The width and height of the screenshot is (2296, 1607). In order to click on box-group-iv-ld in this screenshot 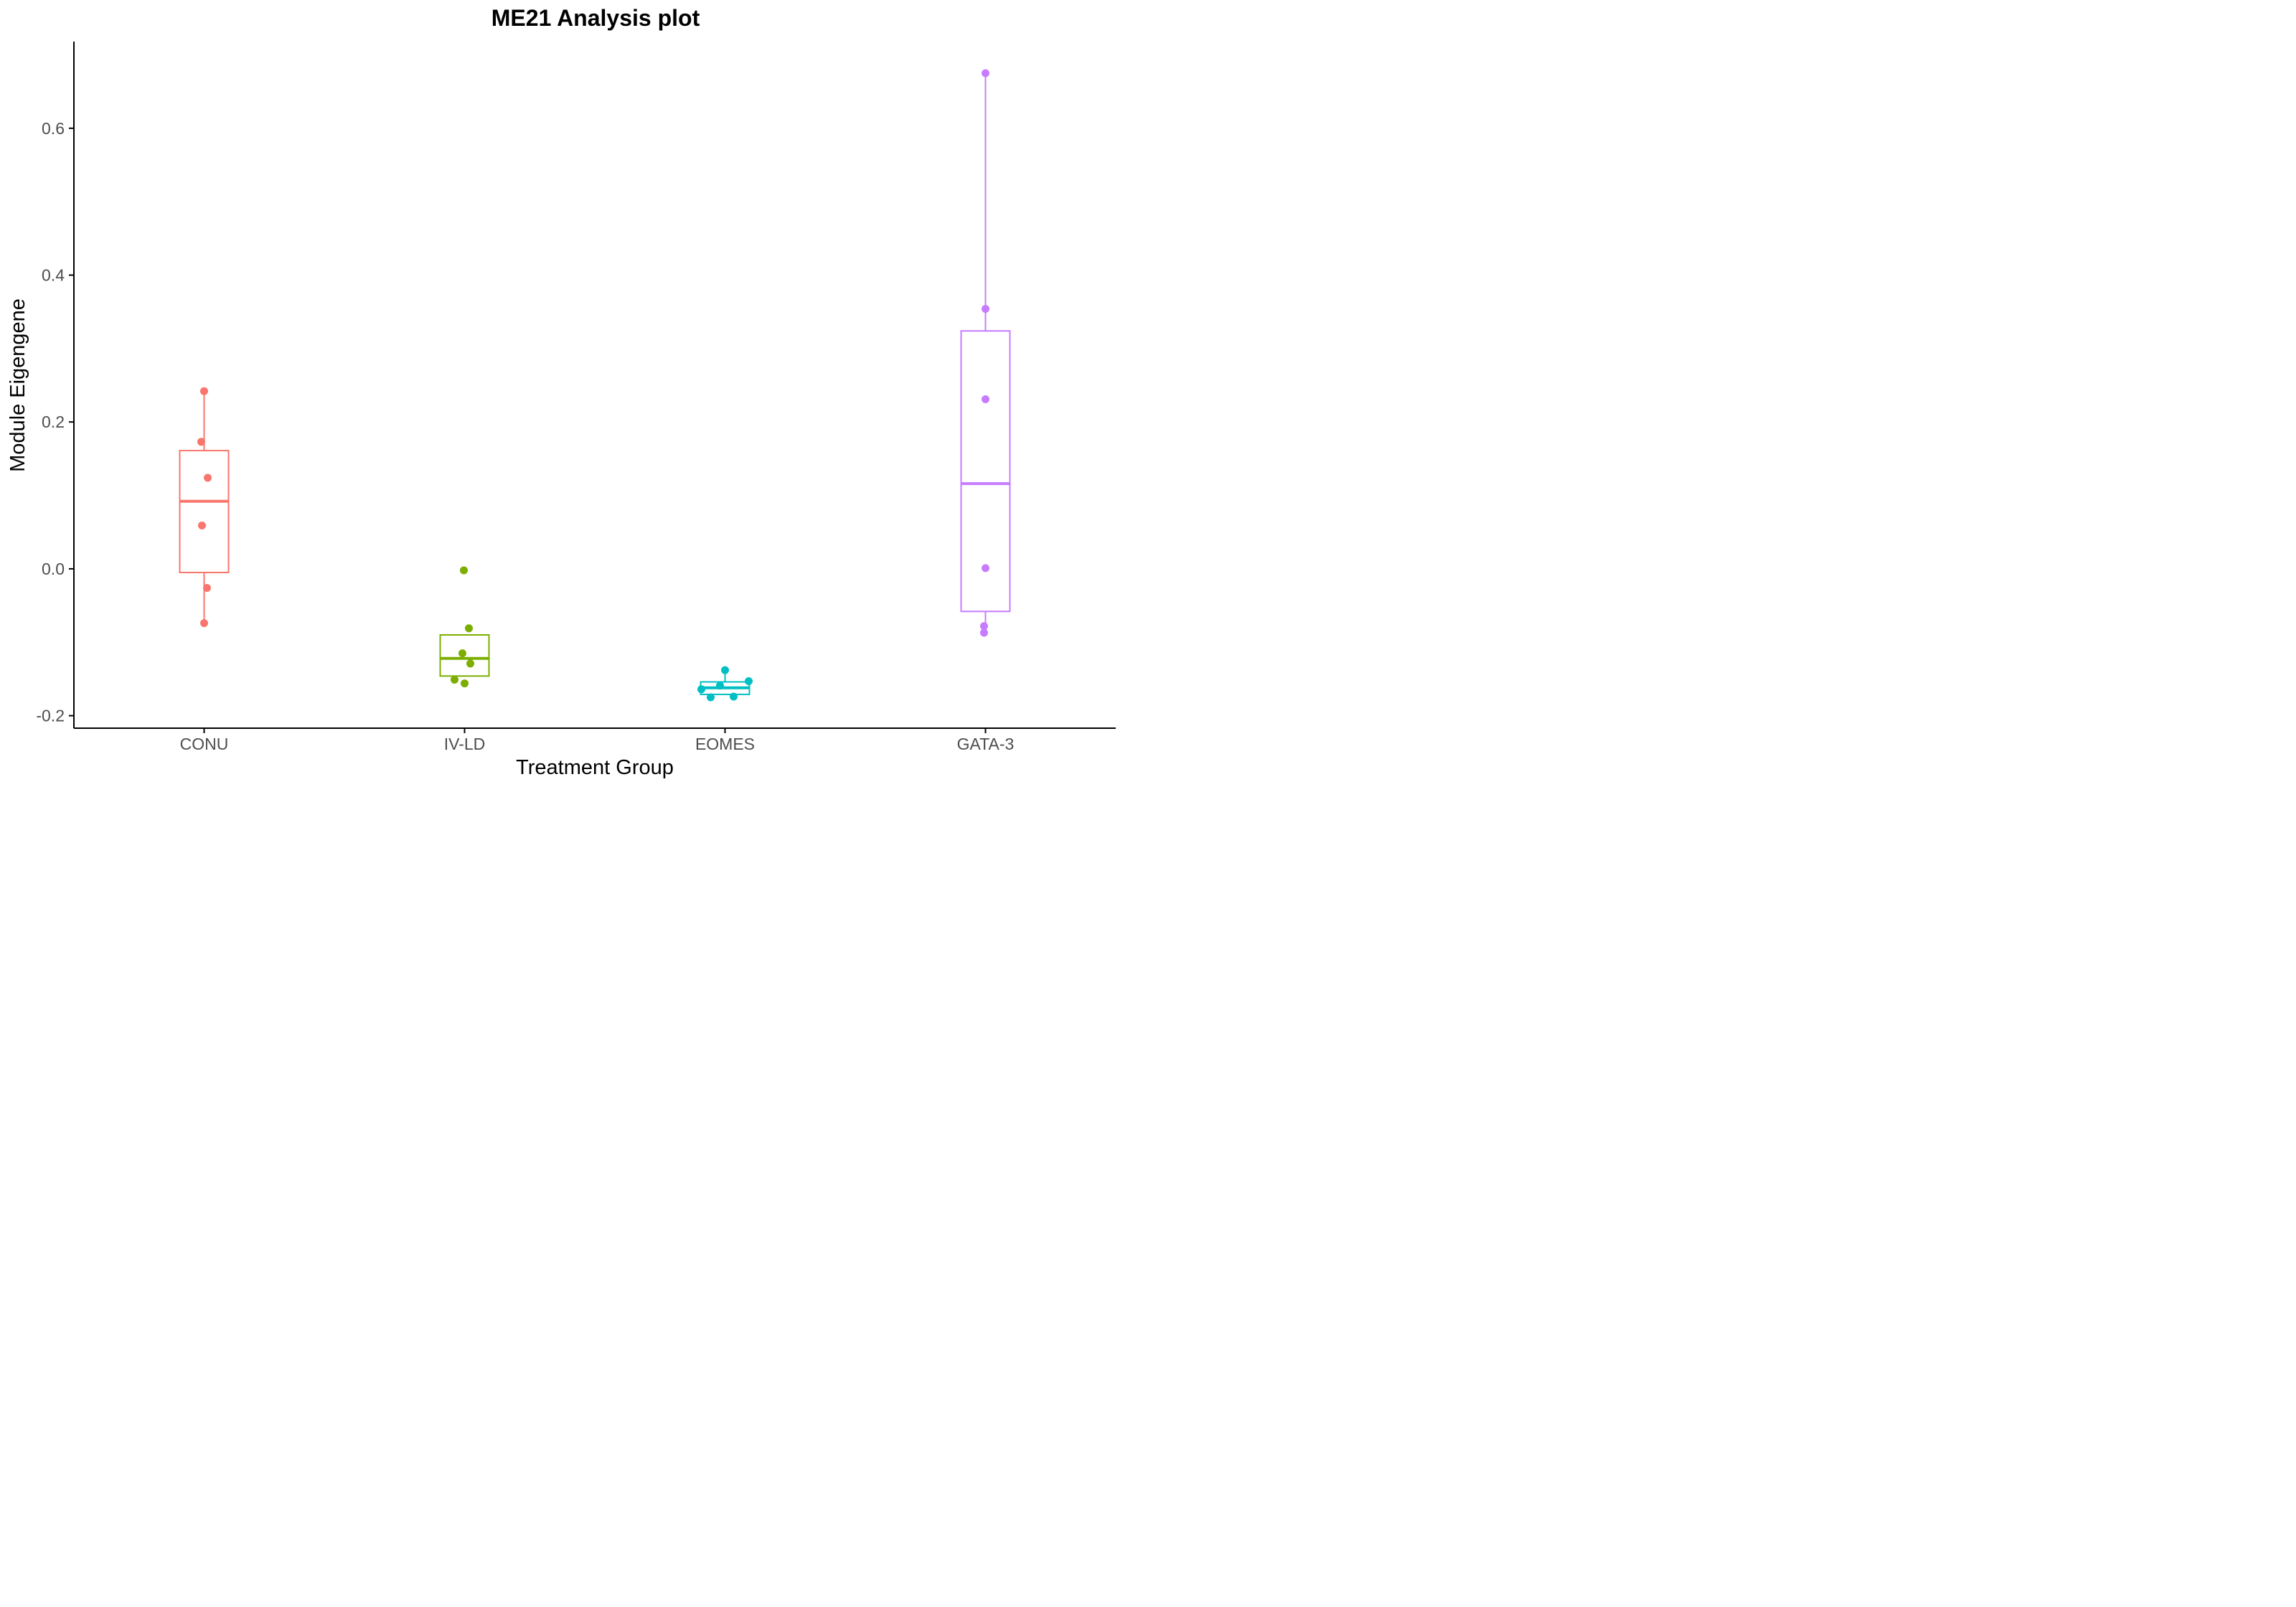, I will do `click(465, 627)`.